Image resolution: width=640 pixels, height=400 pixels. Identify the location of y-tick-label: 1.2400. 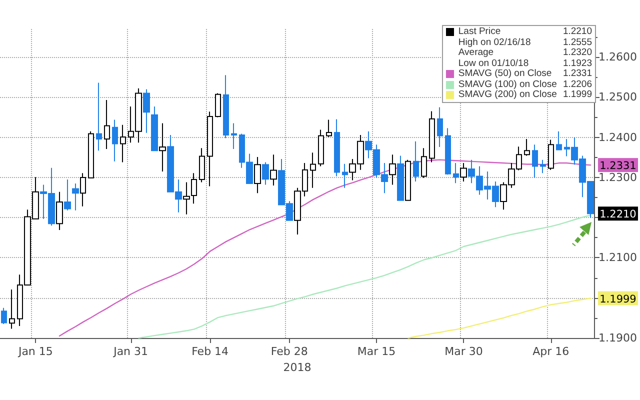
(618, 137).